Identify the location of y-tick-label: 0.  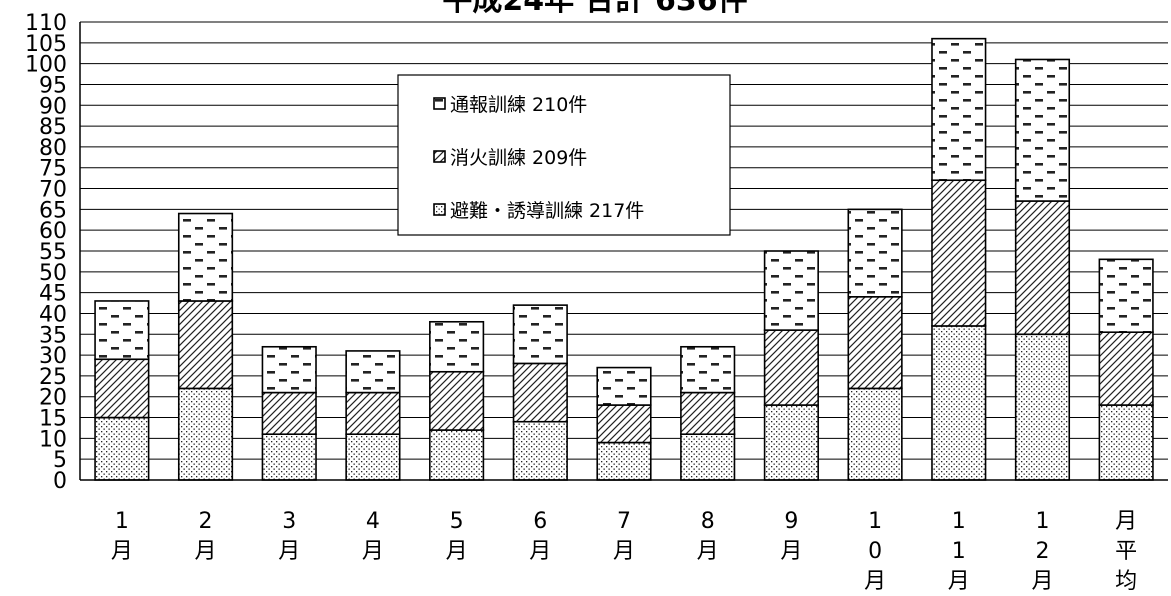
(60, 481).